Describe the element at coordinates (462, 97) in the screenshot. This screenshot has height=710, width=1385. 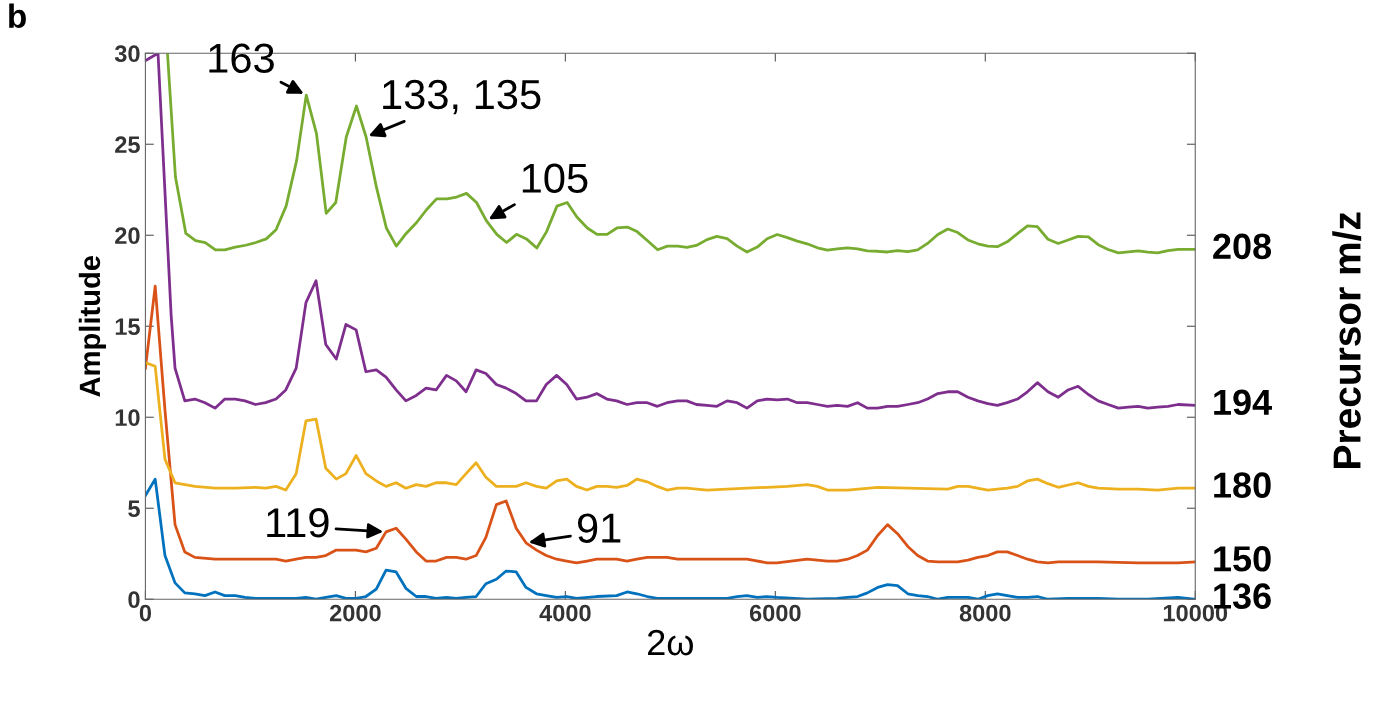
I see `annotation: 133, 135` at that location.